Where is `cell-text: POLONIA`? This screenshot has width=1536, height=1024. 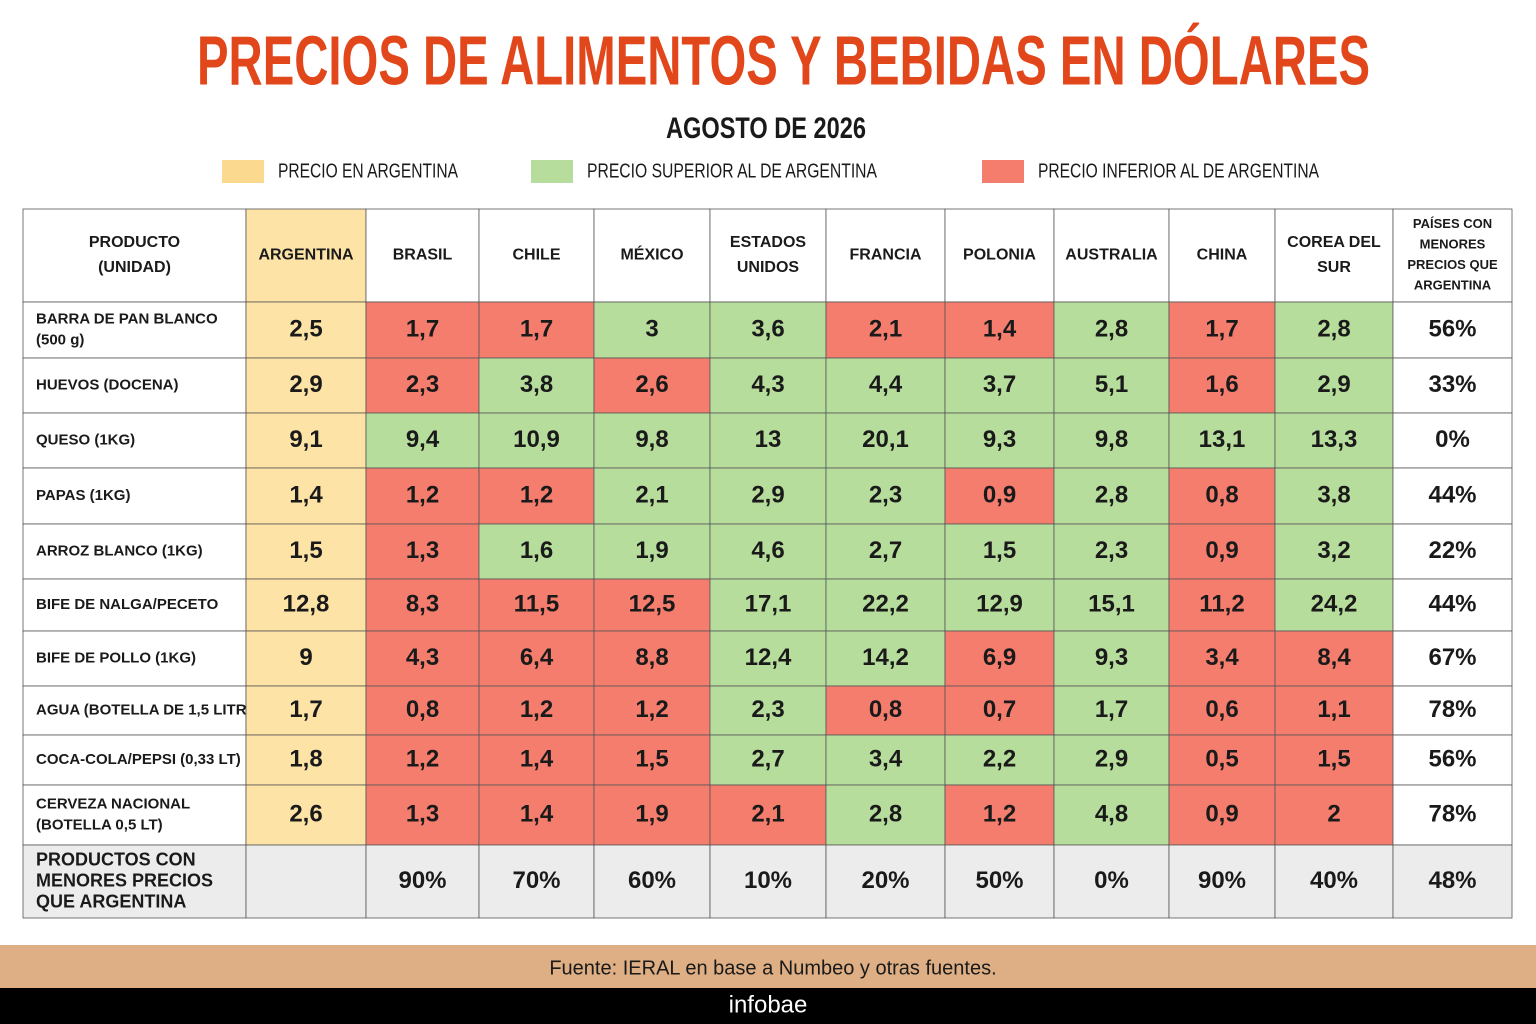
cell-text: POLONIA is located at coordinates (999, 255).